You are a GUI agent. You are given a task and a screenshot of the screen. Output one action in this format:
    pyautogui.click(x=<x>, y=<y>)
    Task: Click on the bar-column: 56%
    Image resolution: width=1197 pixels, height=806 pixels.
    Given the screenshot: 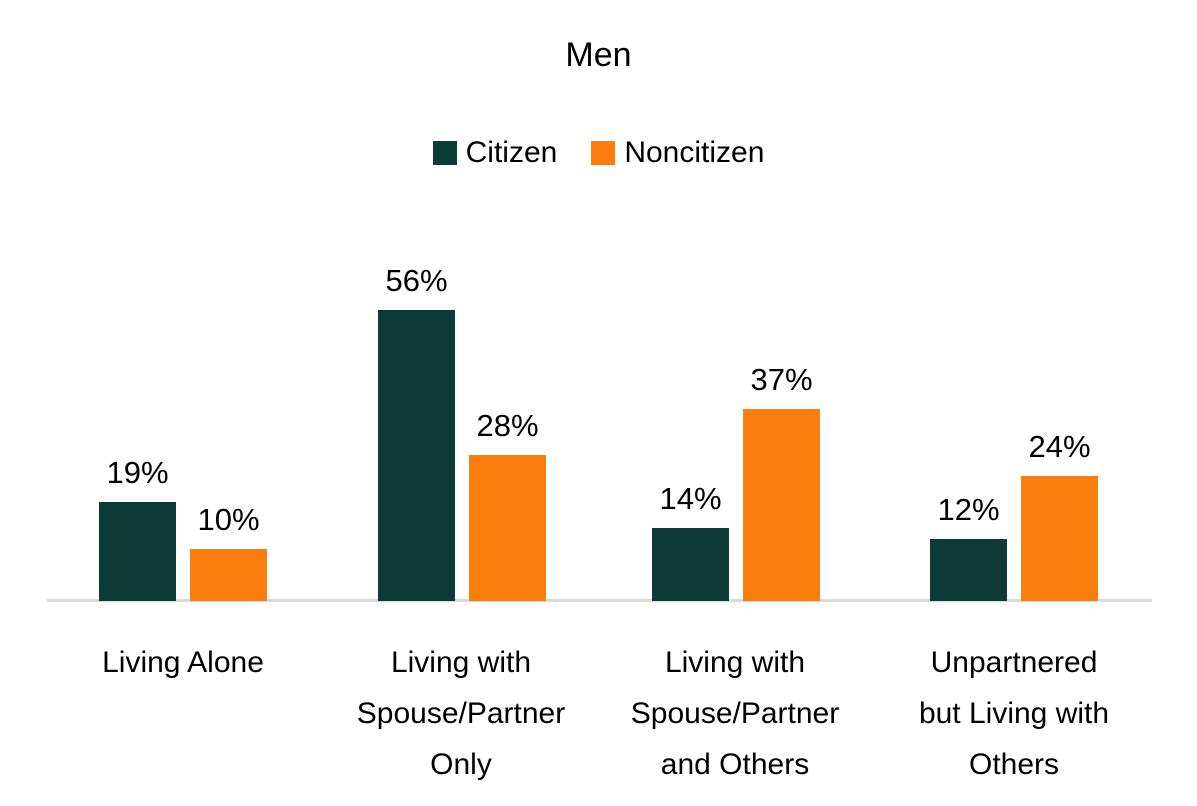 What is the action you would take?
    pyautogui.click(x=416, y=431)
    